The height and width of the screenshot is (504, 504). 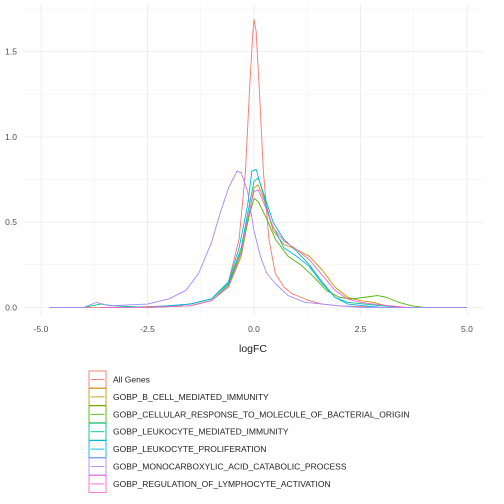 What do you see at coordinates (467, 329) in the screenshot?
I see `x-tick-label: 5.0` at bounding box center [467, 329].